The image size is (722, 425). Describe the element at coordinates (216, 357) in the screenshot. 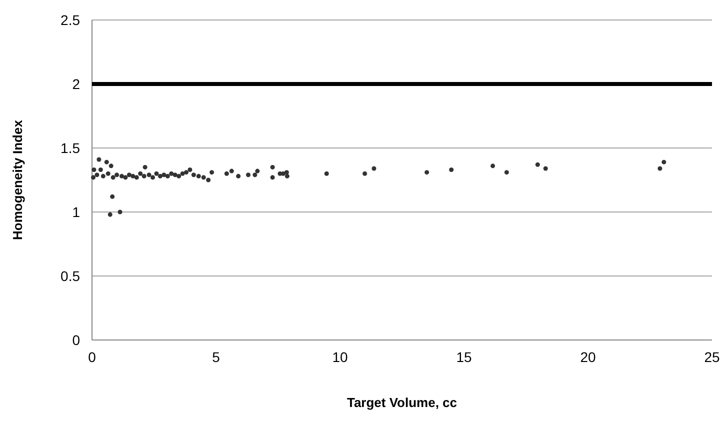

I see `x-tick-label: 5` at that location.